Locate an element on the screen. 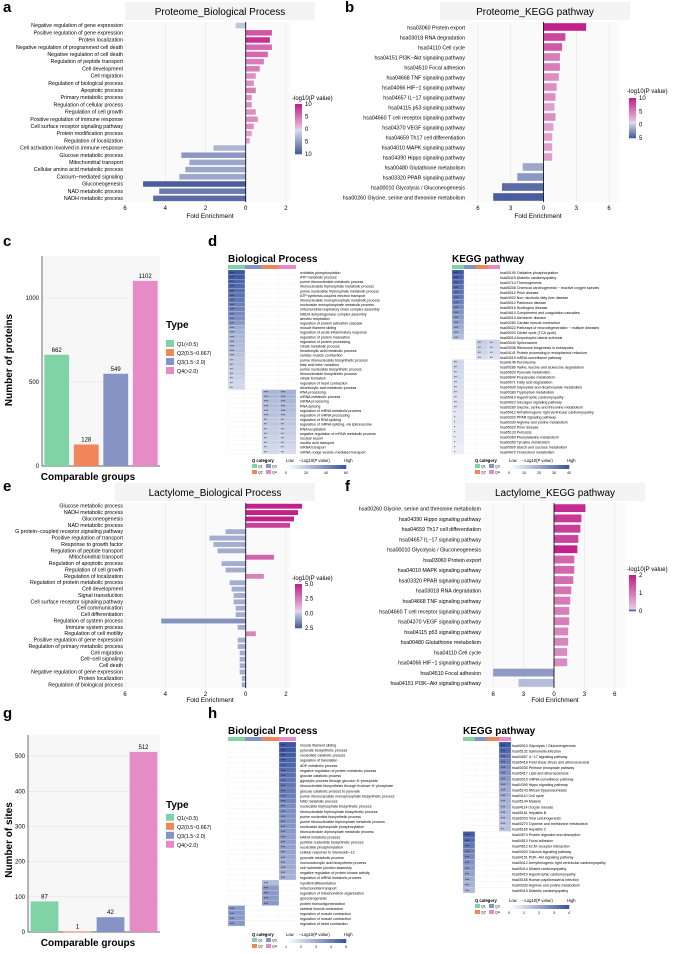 The width and height of the screenshot is (685, 954). data-label-c: 662 is located at coordinates (57, 351).